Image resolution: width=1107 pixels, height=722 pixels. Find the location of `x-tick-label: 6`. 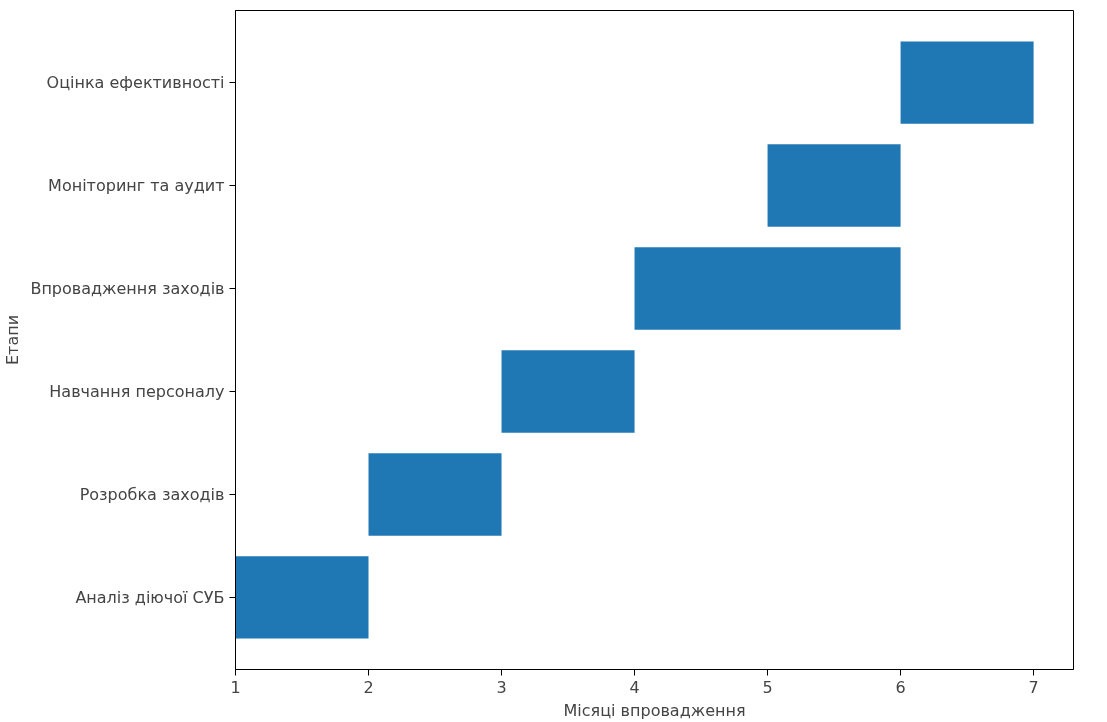

x-tick-label: 6 is located at coordinates (900, 687).